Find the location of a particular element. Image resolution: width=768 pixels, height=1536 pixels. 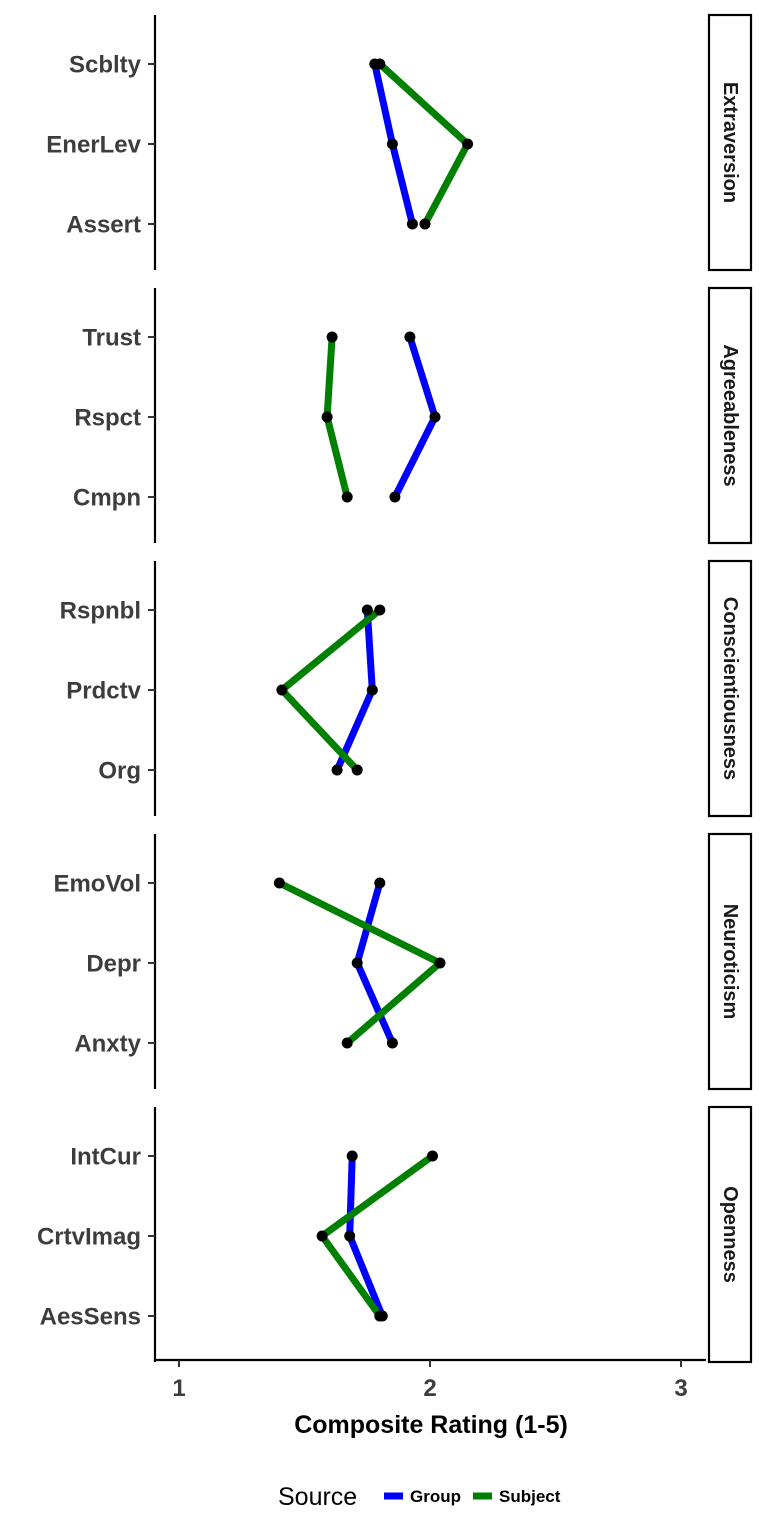

x-tick-label-2: 2 is located at coordinates (429, 1388).